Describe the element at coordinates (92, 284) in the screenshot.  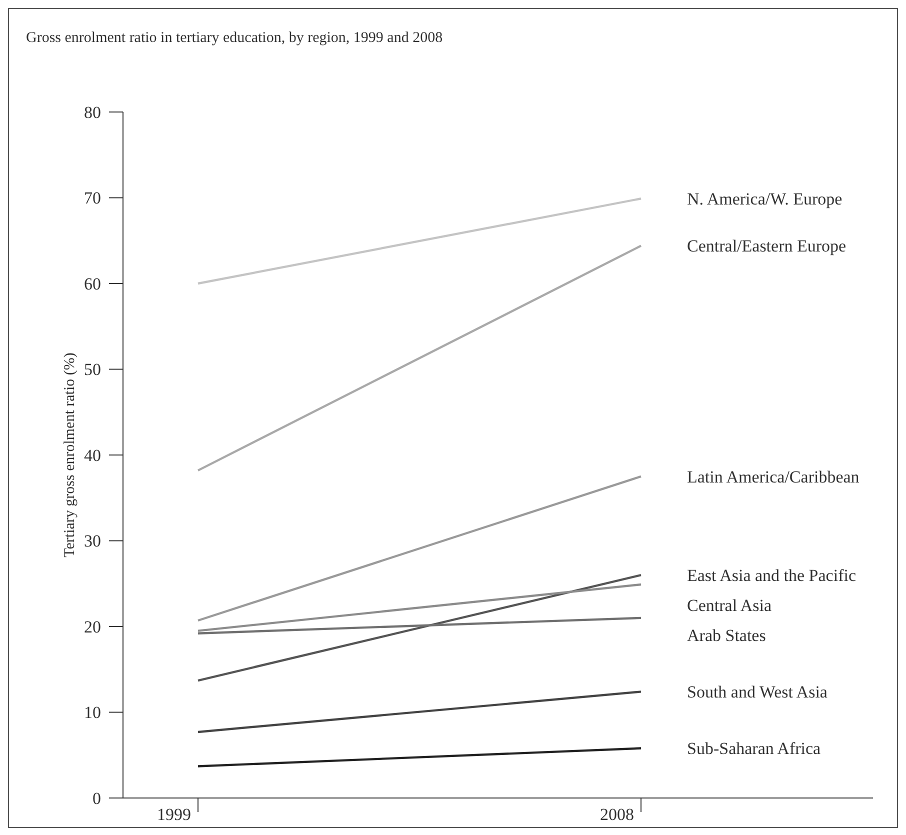
I see `y-tick-label: 60` at that location.